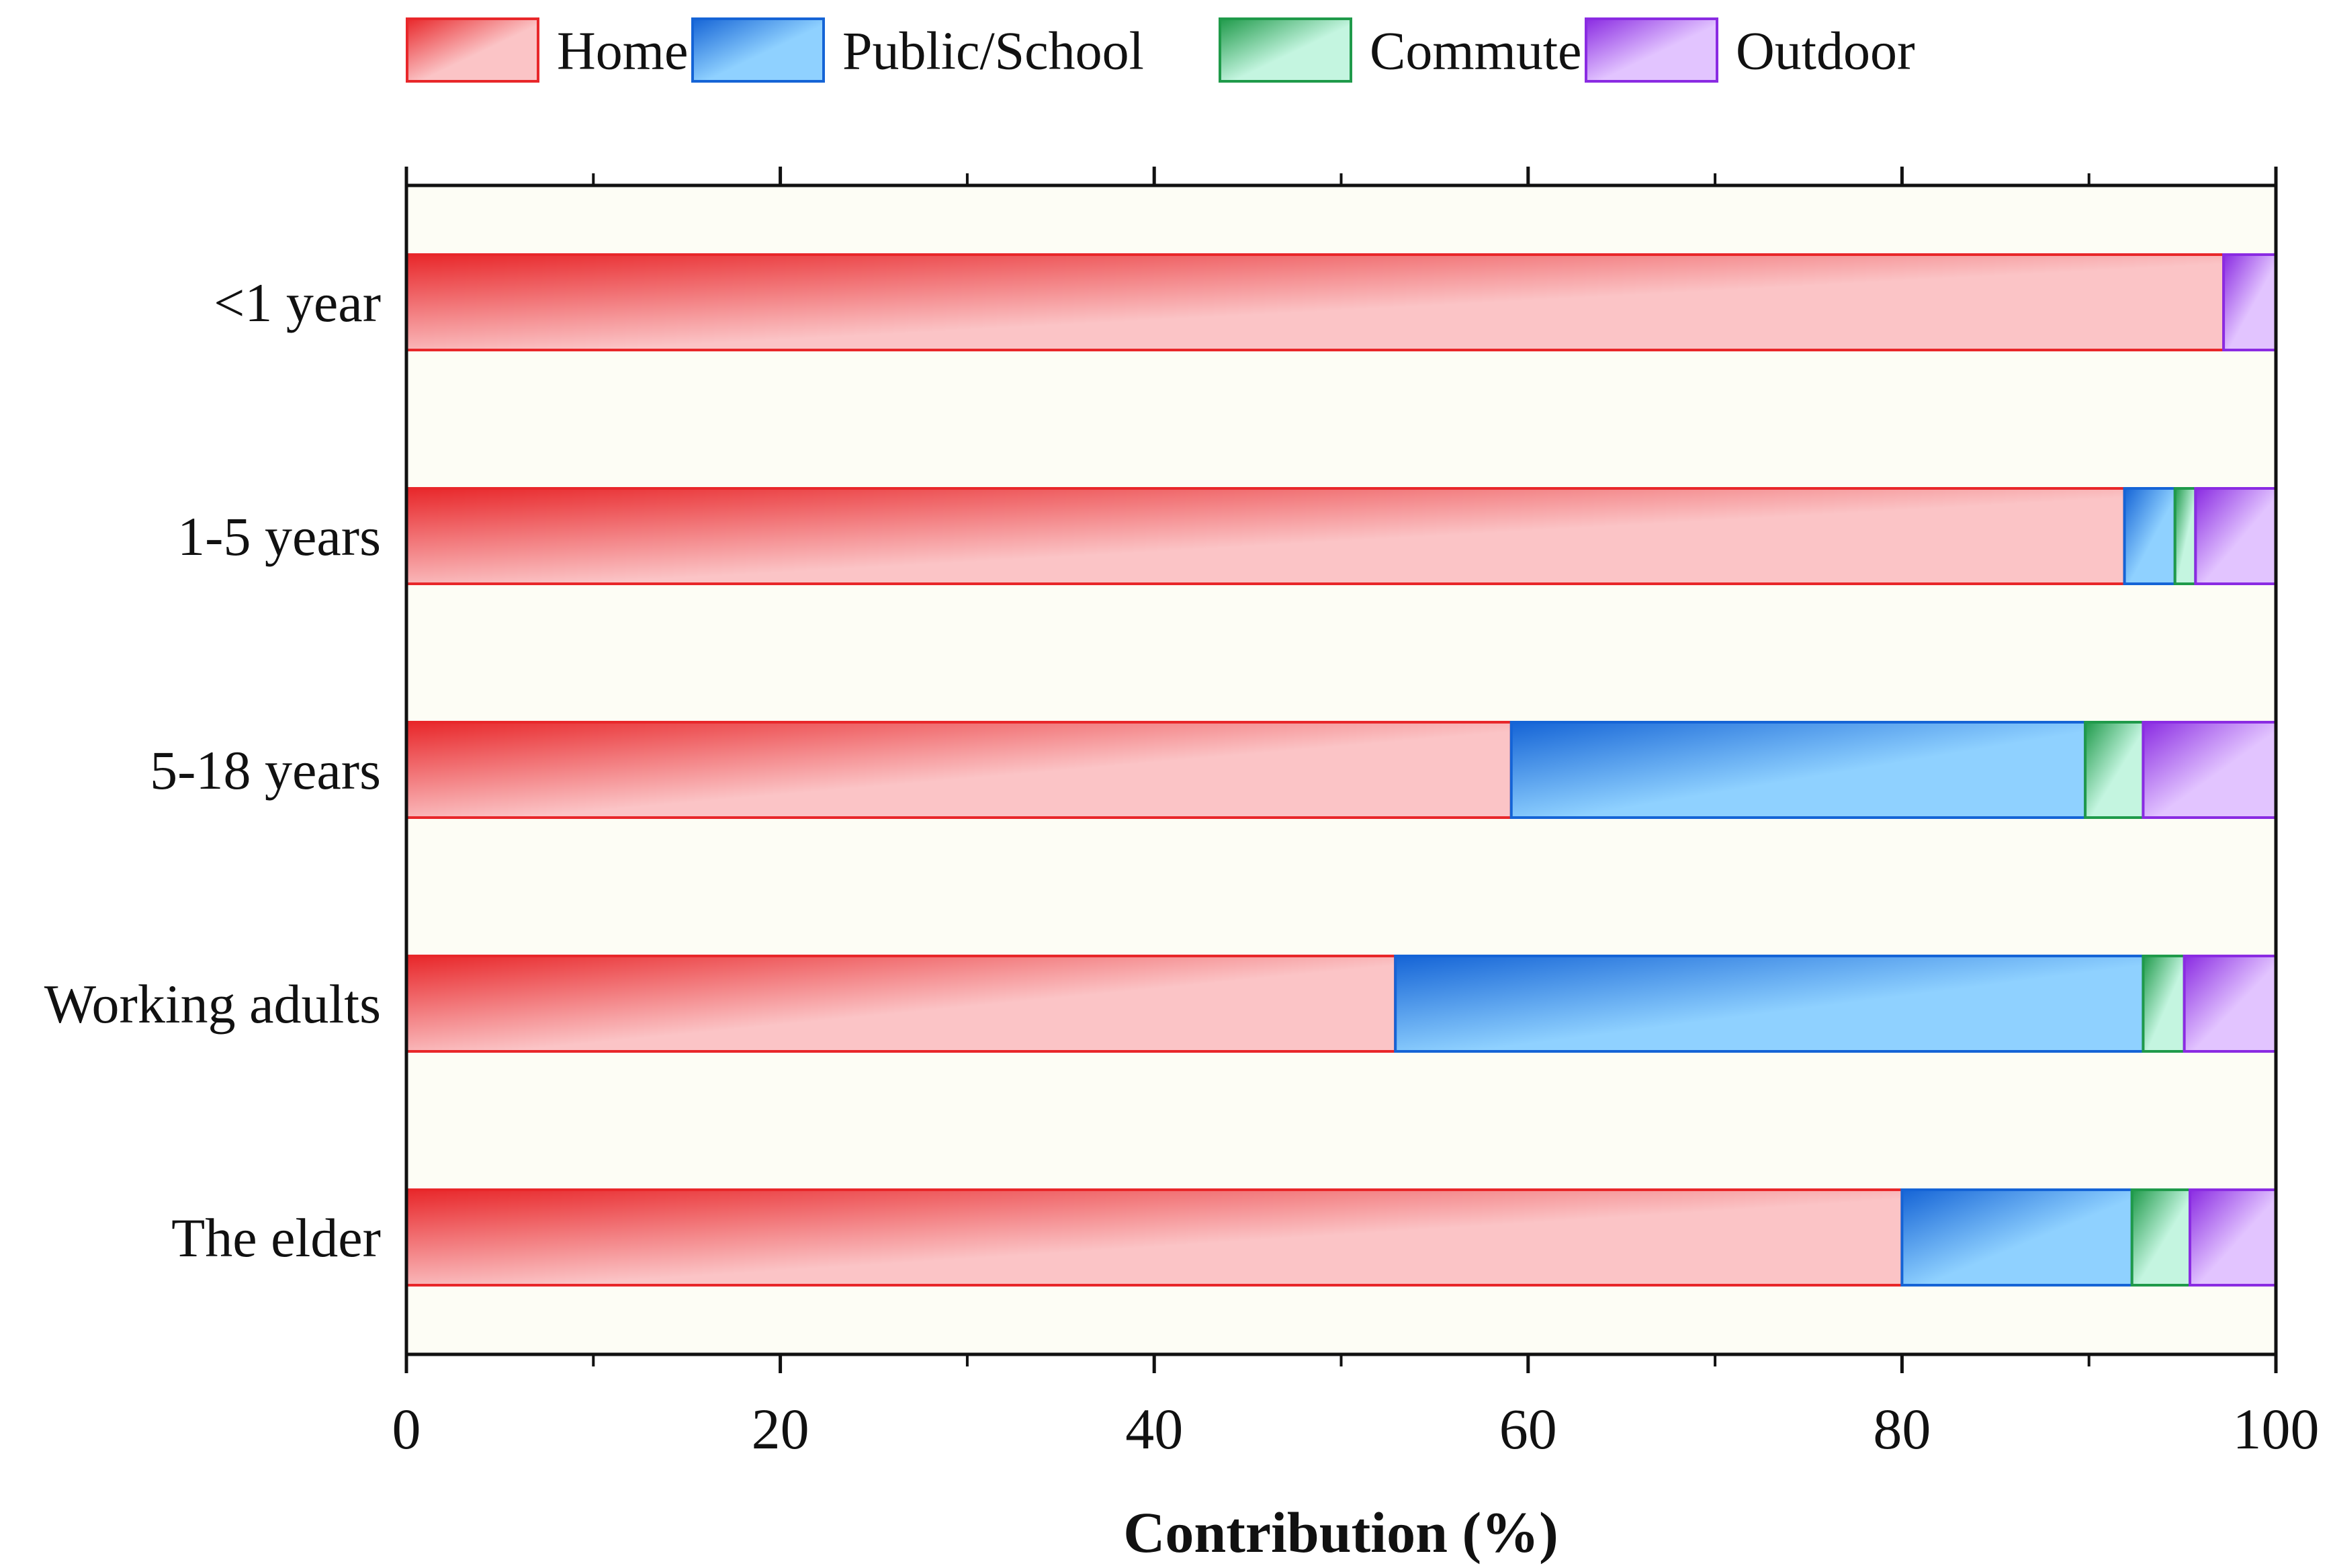 This screenshot has height=1568, width=2331. Describe the element at coordinates (1285, 50) in the screenshot. I see `legend-swatch-commute` at that location.